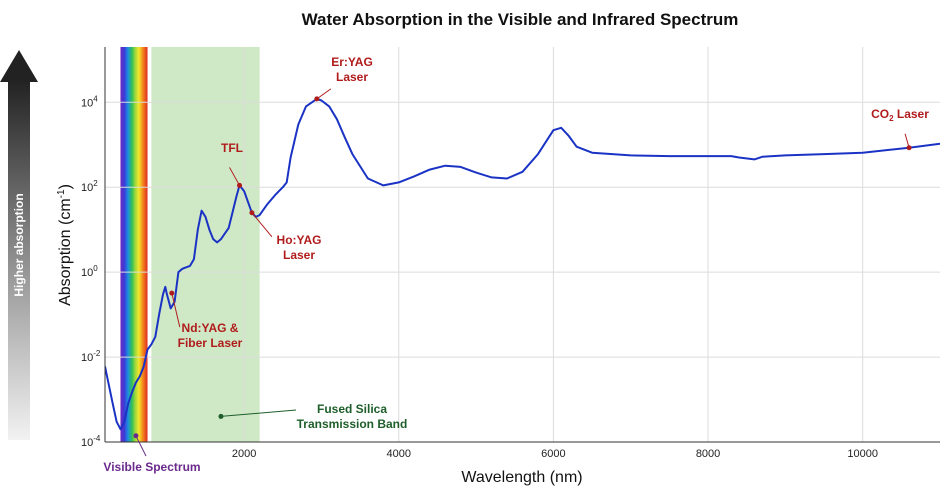 The height and width of the screenshot is (490, 950). What do you see at coordinates (891, 118) in the screenshot?
I see `co2-label-sub: 2` at bounding box center [891, 118].